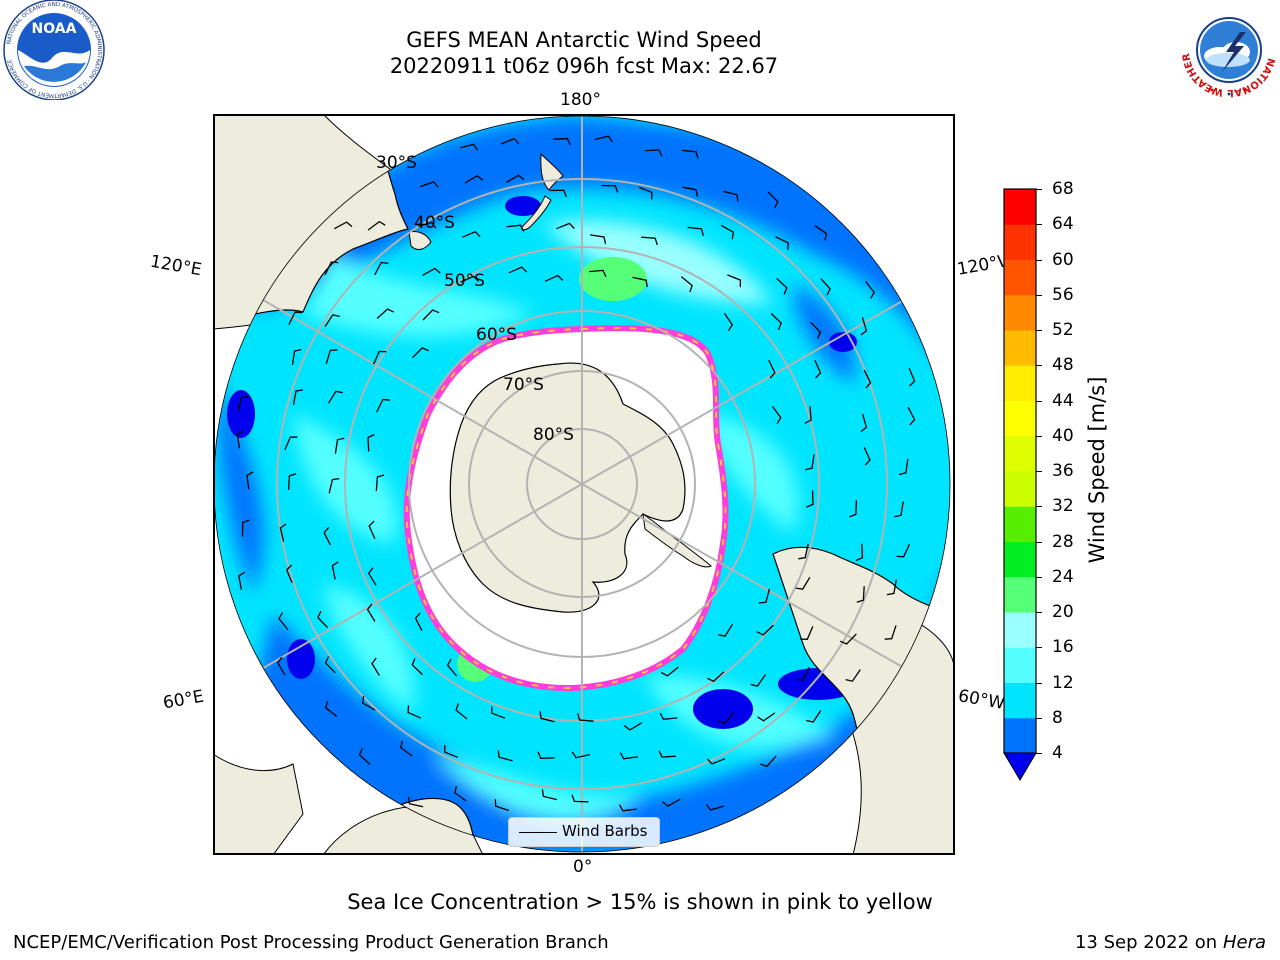  What do you see at coordinates (1063, 365) in the screenshot?
I see `colorbar-tick-label: 48` at bounding box center [1063, 365].